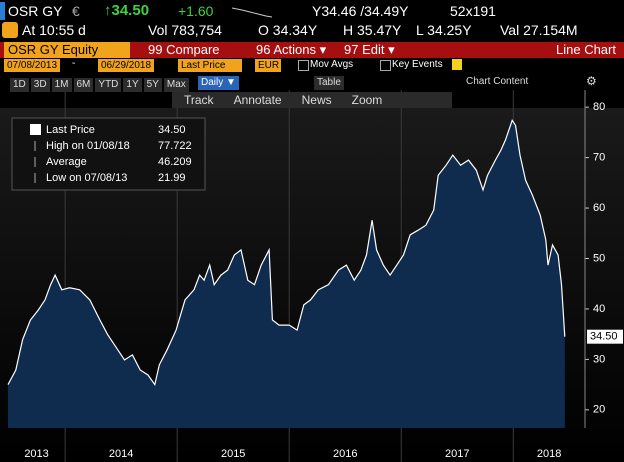  Describe the element at coordinates (360, 11) in the screenshot. I see `bid-ask: Y34.46 /34.49Y` at that location.